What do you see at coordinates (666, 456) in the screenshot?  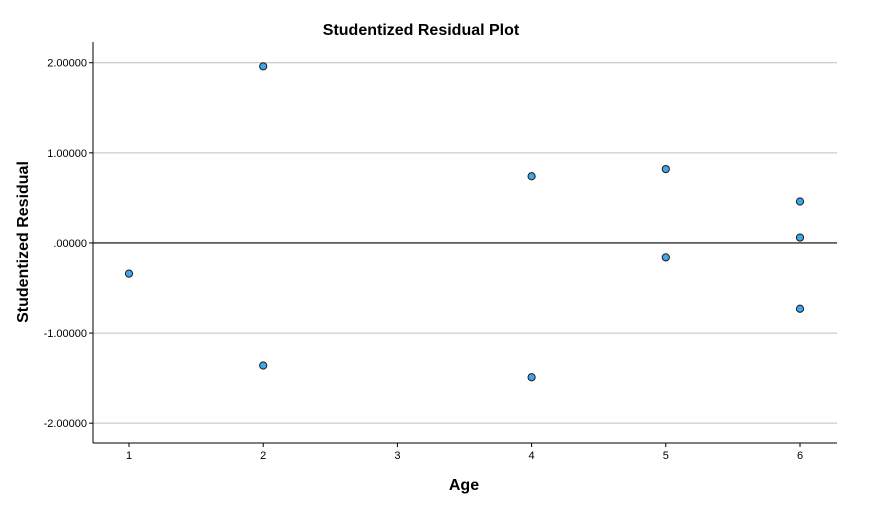 I see `x-tick-label: 5` at bounding box center [666, 456].